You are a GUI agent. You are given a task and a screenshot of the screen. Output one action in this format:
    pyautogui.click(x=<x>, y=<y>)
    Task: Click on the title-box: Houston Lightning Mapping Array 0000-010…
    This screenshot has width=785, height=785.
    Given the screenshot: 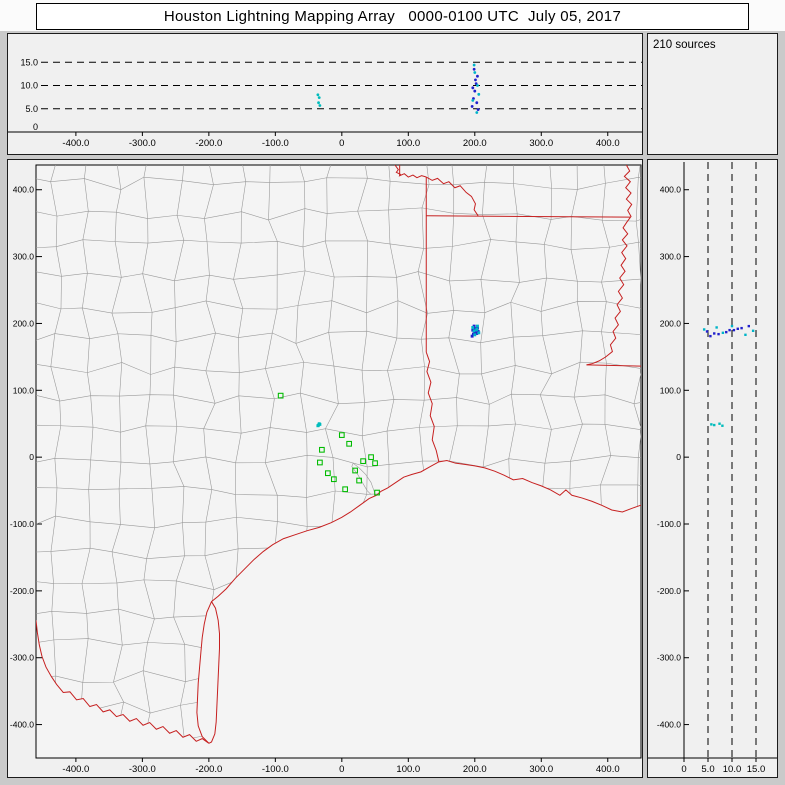 What is the action you would take?
    pyautogui.click(x=392, y=16)
    